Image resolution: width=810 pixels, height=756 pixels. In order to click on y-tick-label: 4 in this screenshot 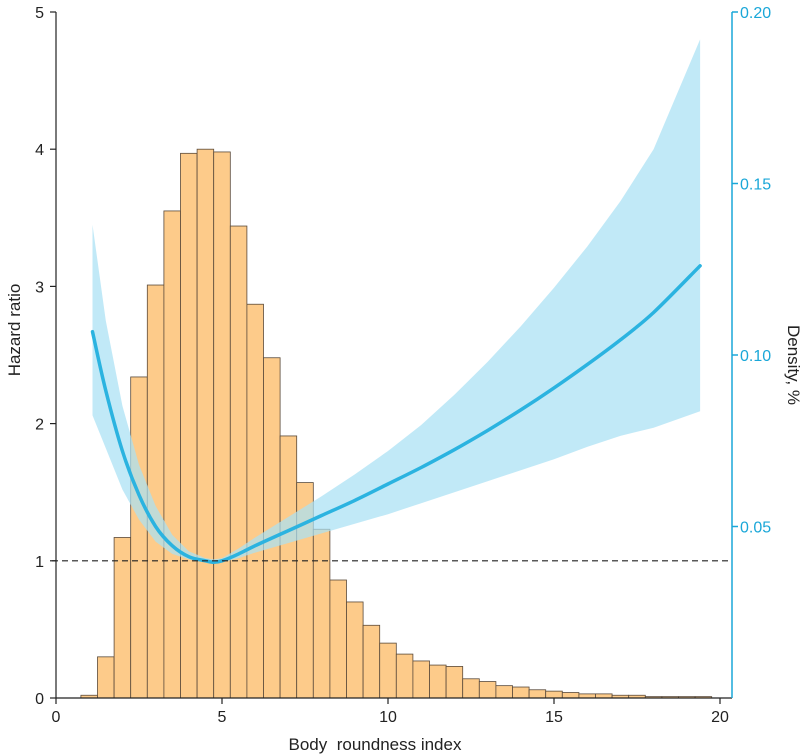, I will do `click(39, 150)`.